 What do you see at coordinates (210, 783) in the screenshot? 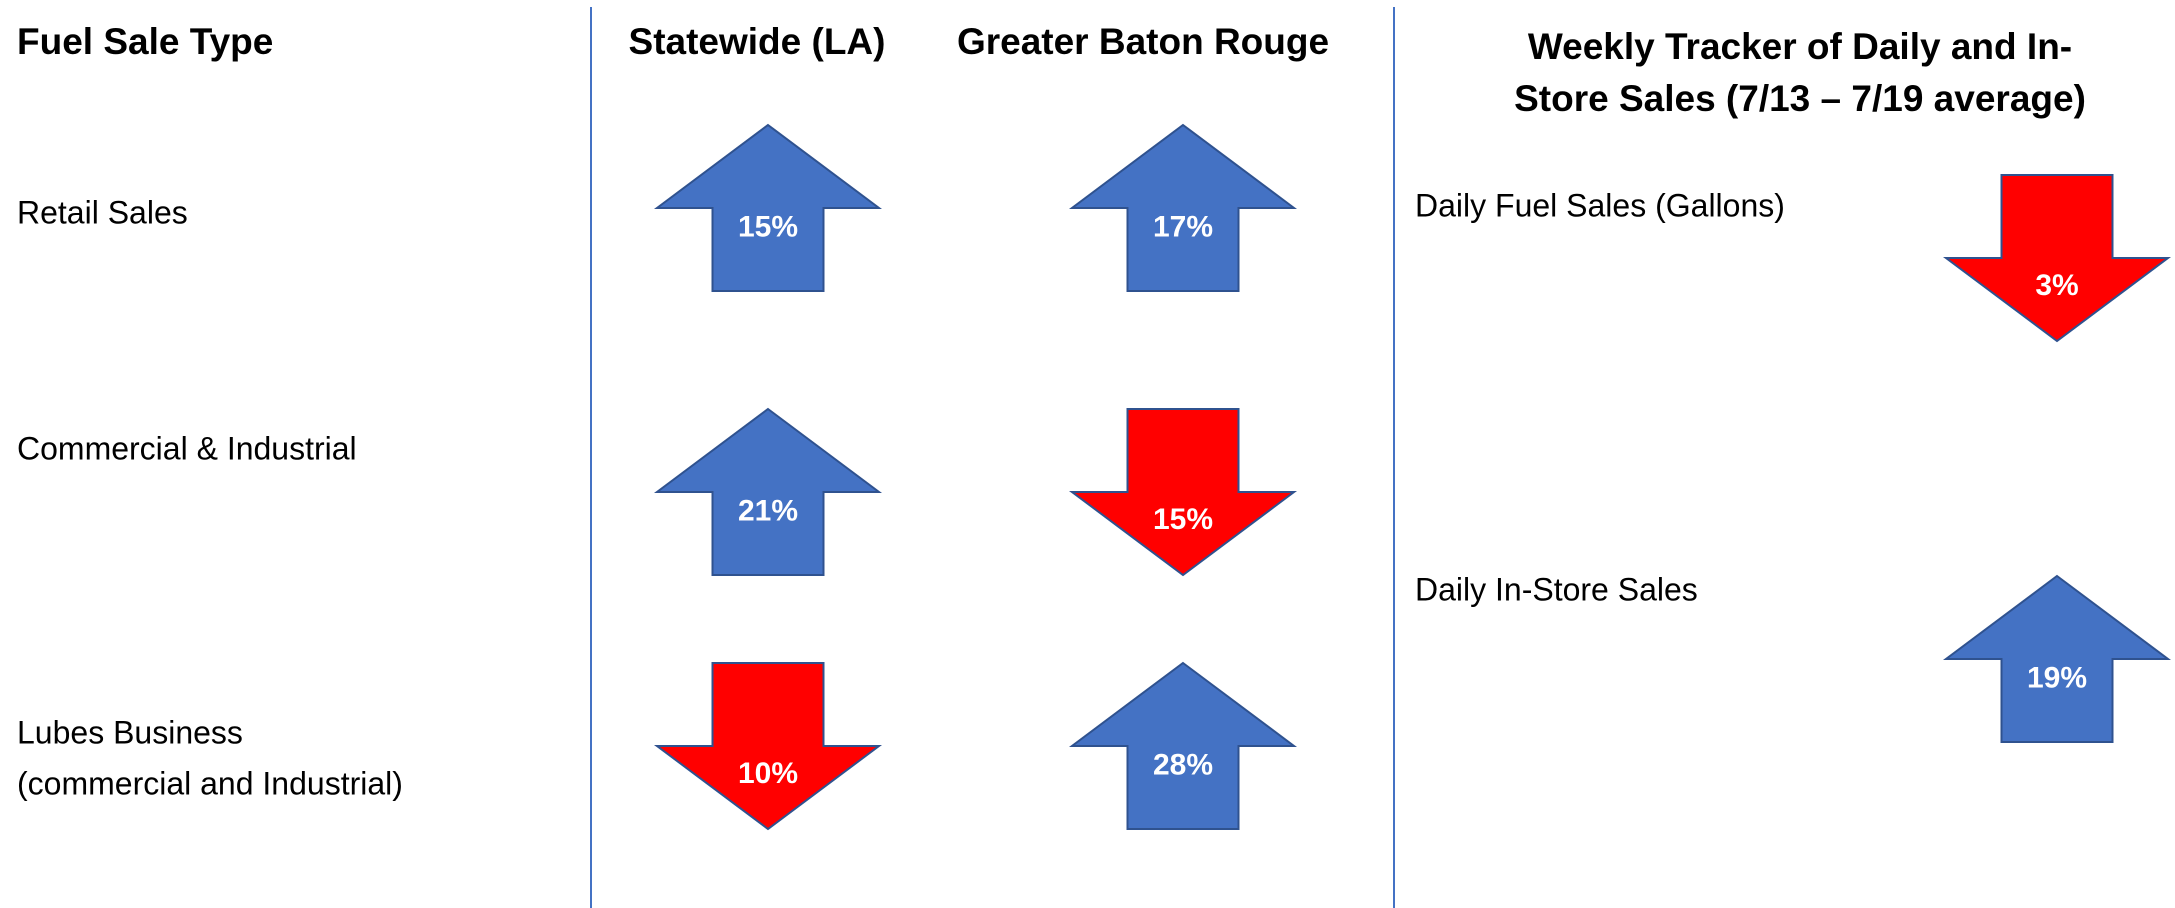
I see `row-label: (commercial and Industrial)` at bounding box center [210, 783].